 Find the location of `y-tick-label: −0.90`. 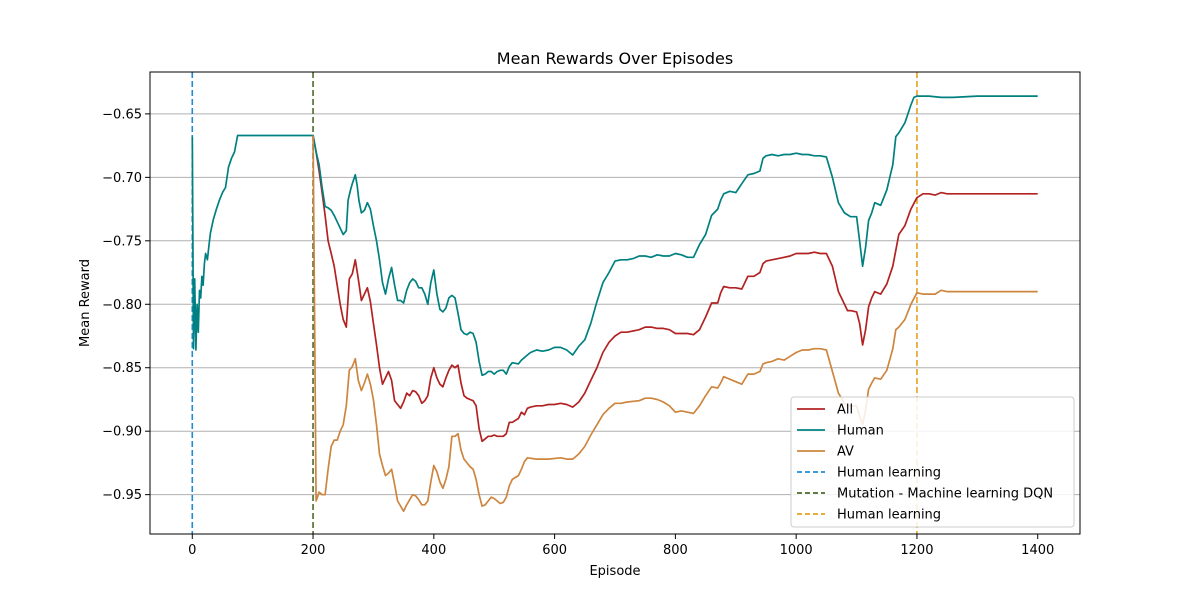

y-tick-label: −0.90 is located at coordinates (122, 432).